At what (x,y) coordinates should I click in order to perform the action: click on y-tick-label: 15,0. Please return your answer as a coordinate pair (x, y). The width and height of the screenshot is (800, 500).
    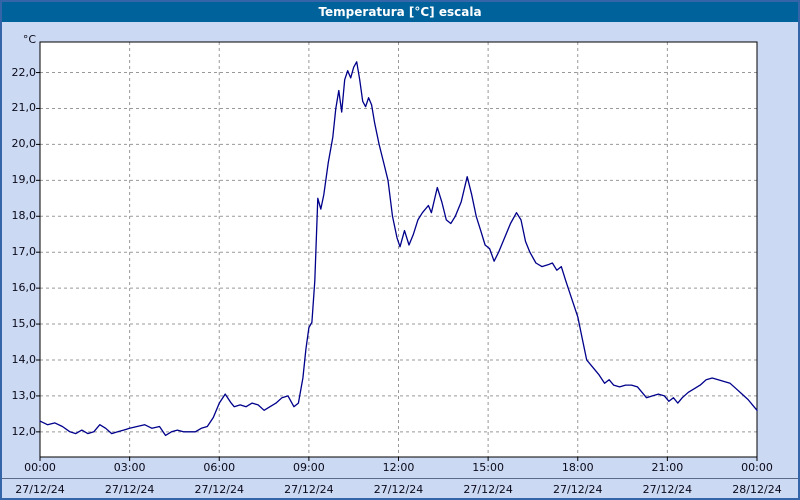
    Looking at the image, I should click on (24, 324).